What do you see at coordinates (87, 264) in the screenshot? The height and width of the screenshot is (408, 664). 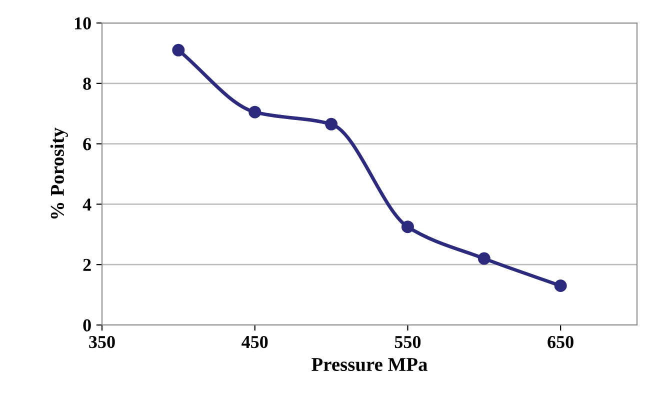 I see `y-tick-label: 2` at bounding box center [87, 264].